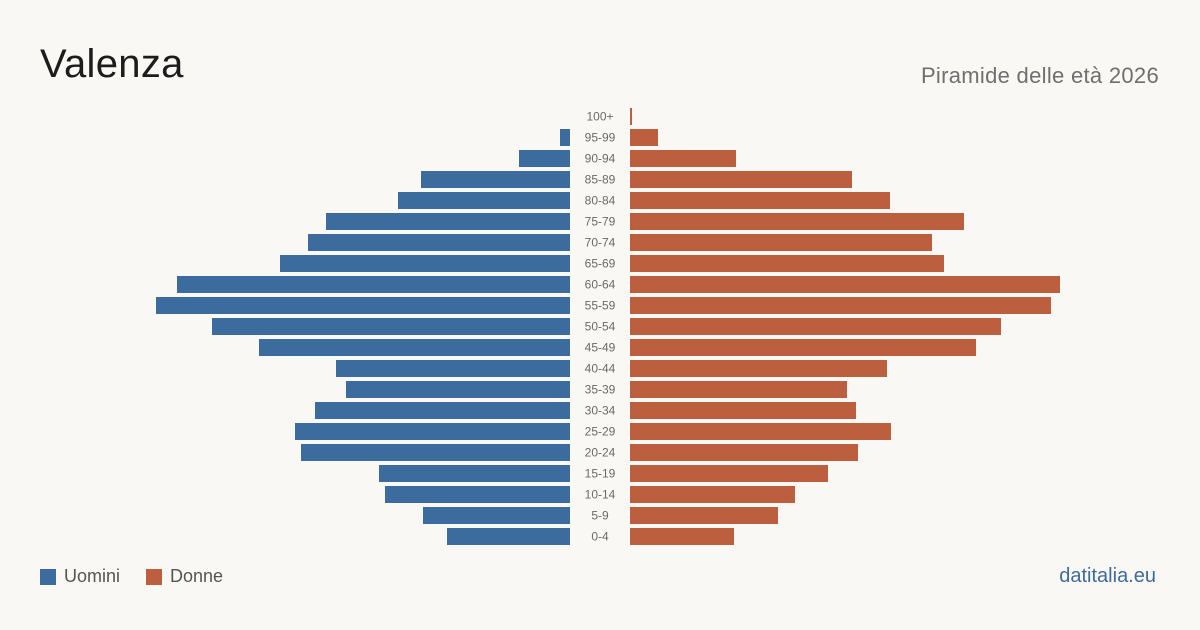  I want to click on age-label-80-84: 80-84, so click(600, 201).